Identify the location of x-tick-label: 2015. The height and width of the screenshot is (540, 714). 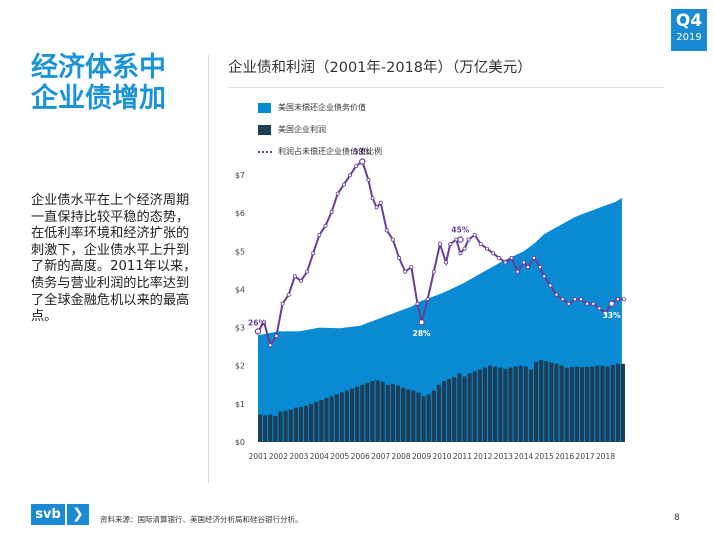
(544, 456).